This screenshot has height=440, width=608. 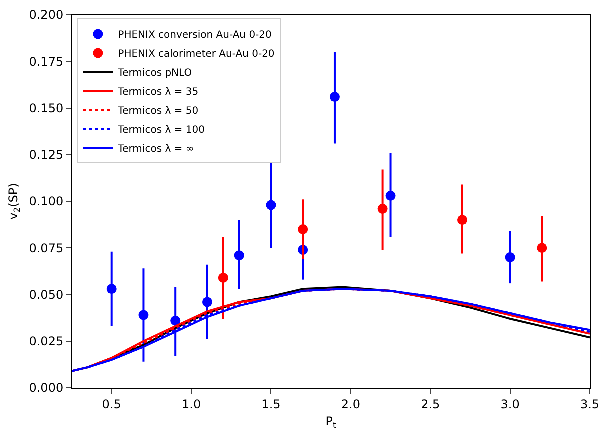 What do you see at coordinates (46, 155) in the screenshot?
I see `y-tick-label: 0.125` at bounding box center [46, 155].